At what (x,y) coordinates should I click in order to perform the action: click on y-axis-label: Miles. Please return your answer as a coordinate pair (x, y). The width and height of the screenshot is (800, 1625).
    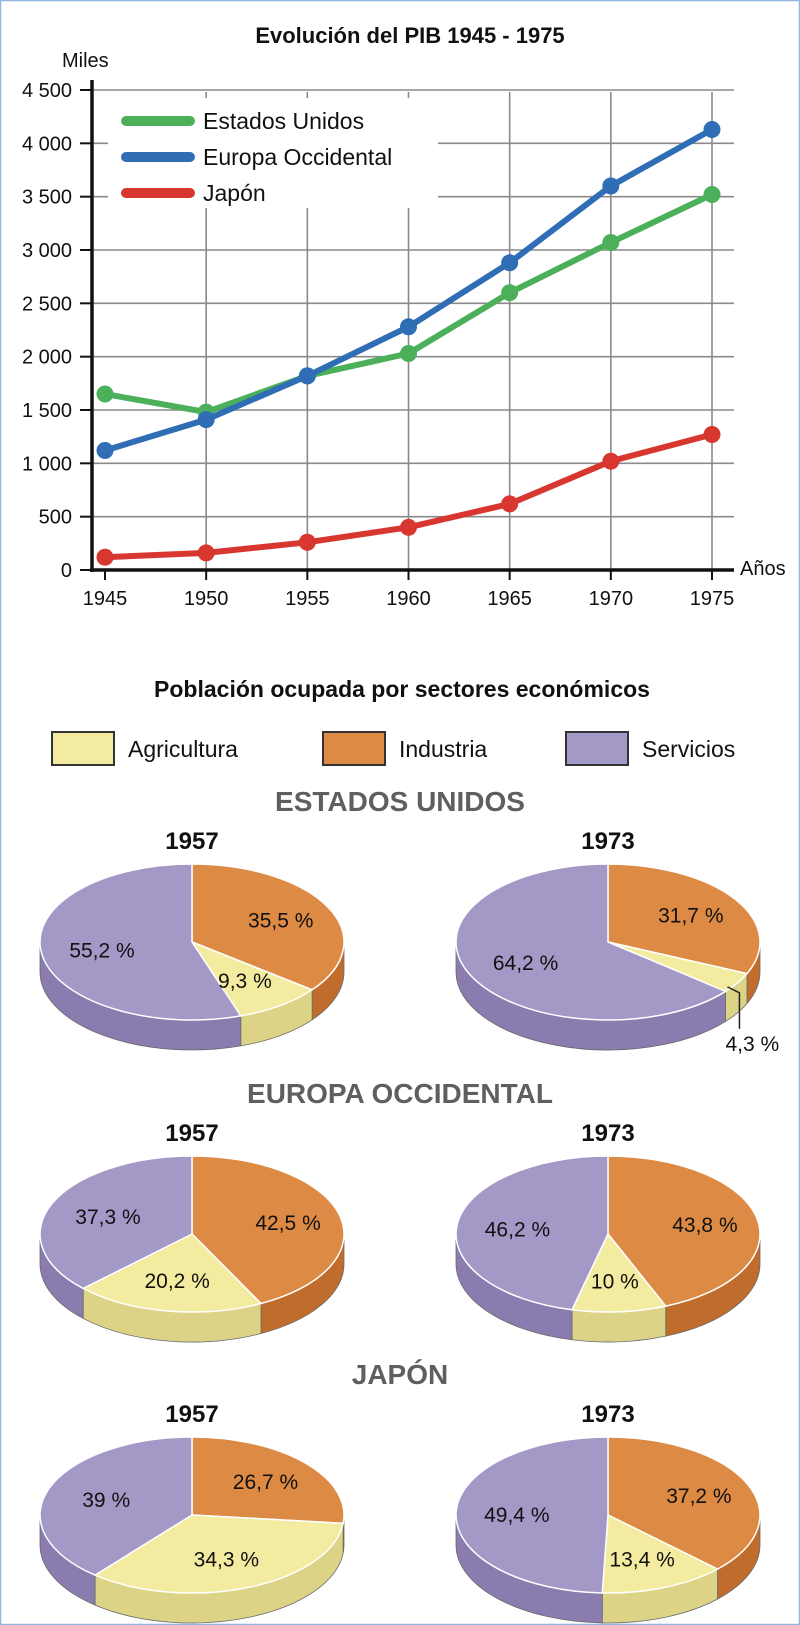
    Looking at the image, I should click on (85, 61).